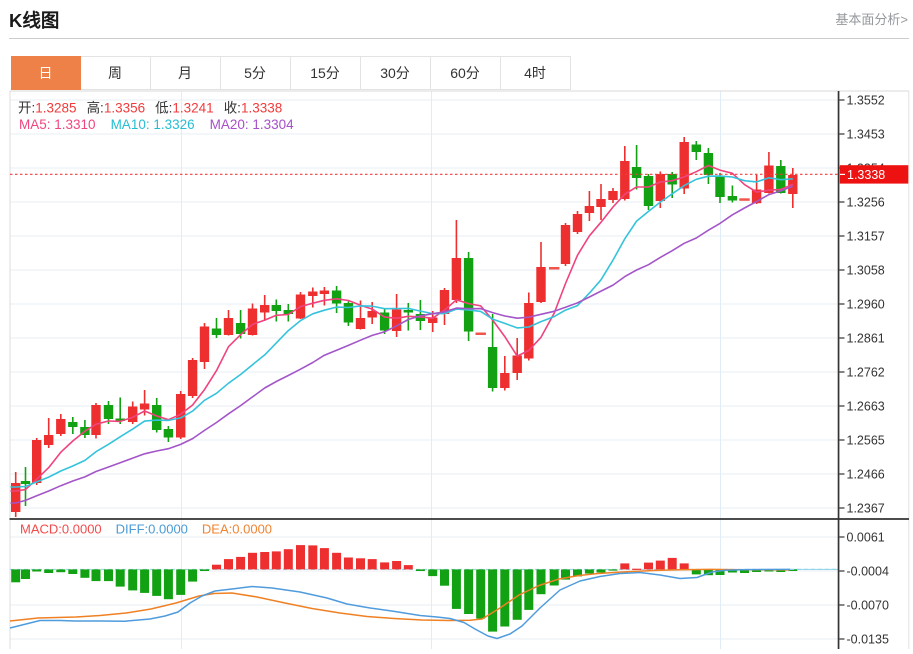 The height and width of the screenshot is (654, 913). I want to click on svg-text: 1.2960, so click(866, 305).